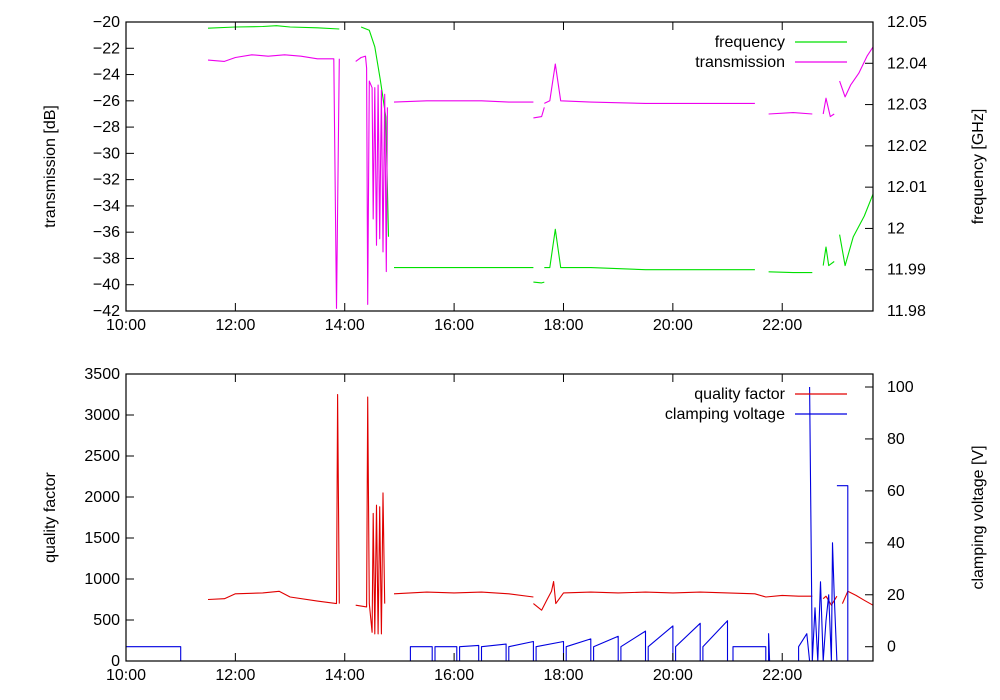  I want to click on y2-tick-label: 80, so click(896, 439).